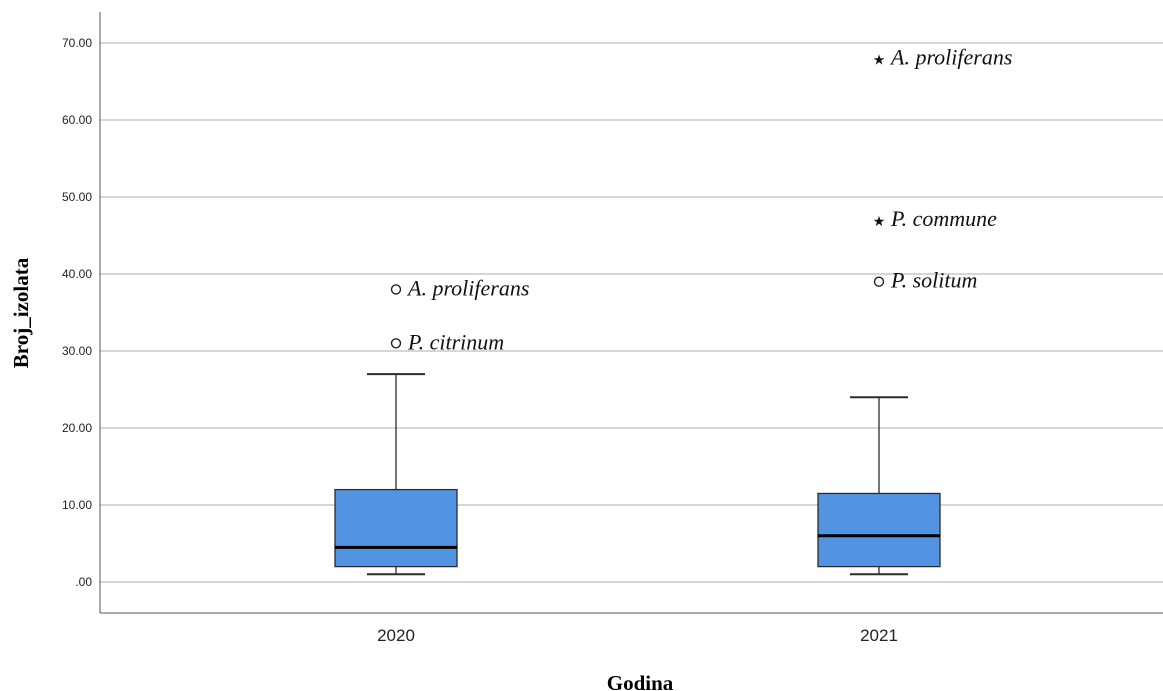  I want to click on box-group-2020: A. proliferans P. citrinum, so click(431, 425).